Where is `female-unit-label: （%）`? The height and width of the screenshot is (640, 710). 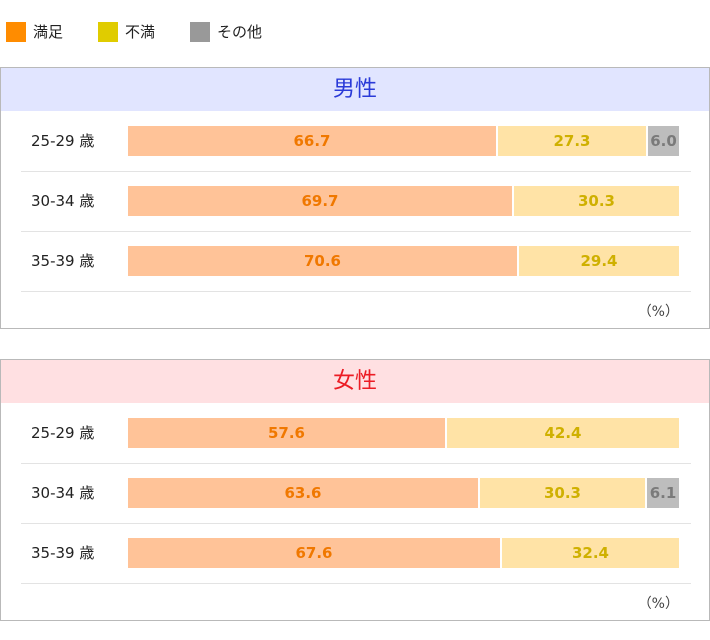
female-unit-label: （%） is located at coordinates (658, 604).